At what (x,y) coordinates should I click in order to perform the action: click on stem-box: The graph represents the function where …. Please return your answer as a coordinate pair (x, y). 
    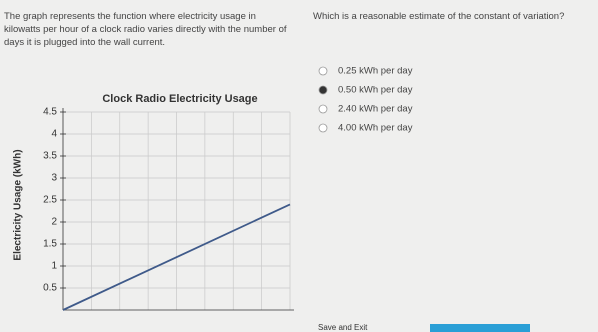
    Looking at the image, I should click on (145, 29).